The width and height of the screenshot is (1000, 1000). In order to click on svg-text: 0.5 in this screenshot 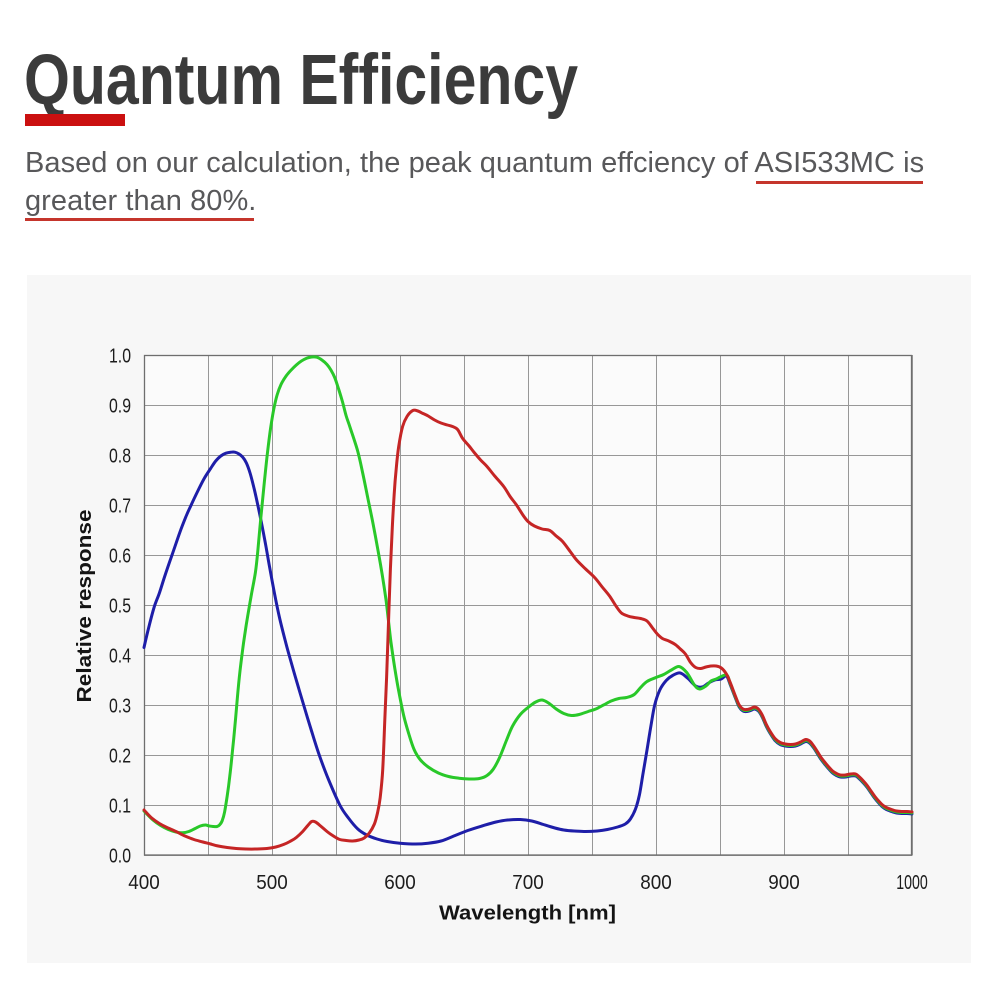, I will do `click(120, 607)`.